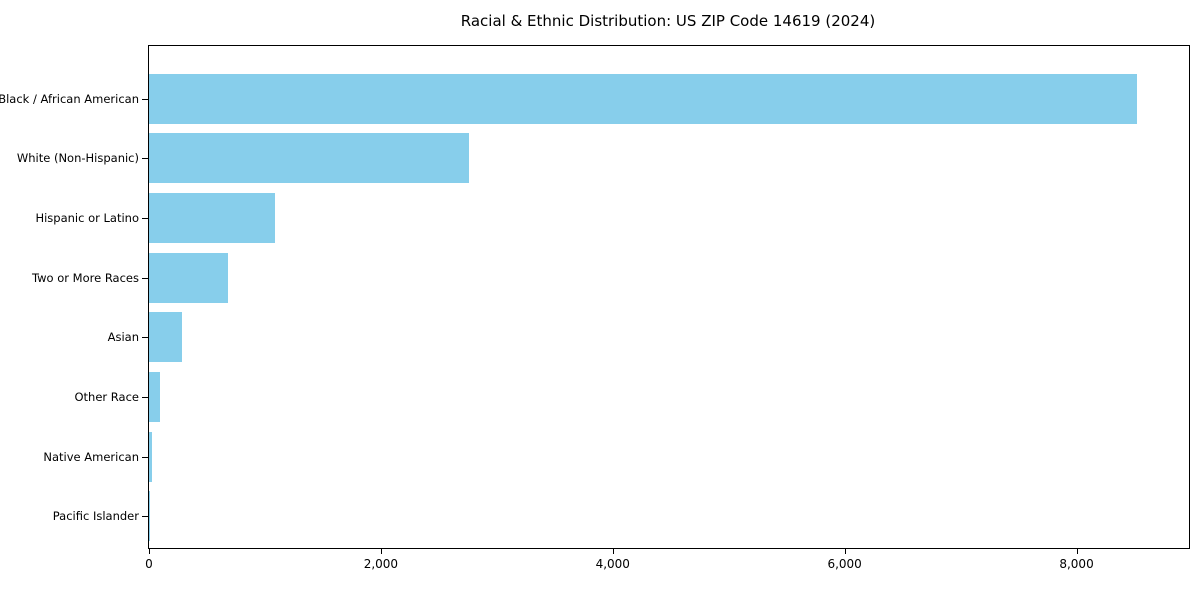 This screenshot has height=600, width=1200. What do you see at coordinates (69, 98) in the screenshot?
I see `y-axis-label: Black / African American` at bounding box center [69, 98].